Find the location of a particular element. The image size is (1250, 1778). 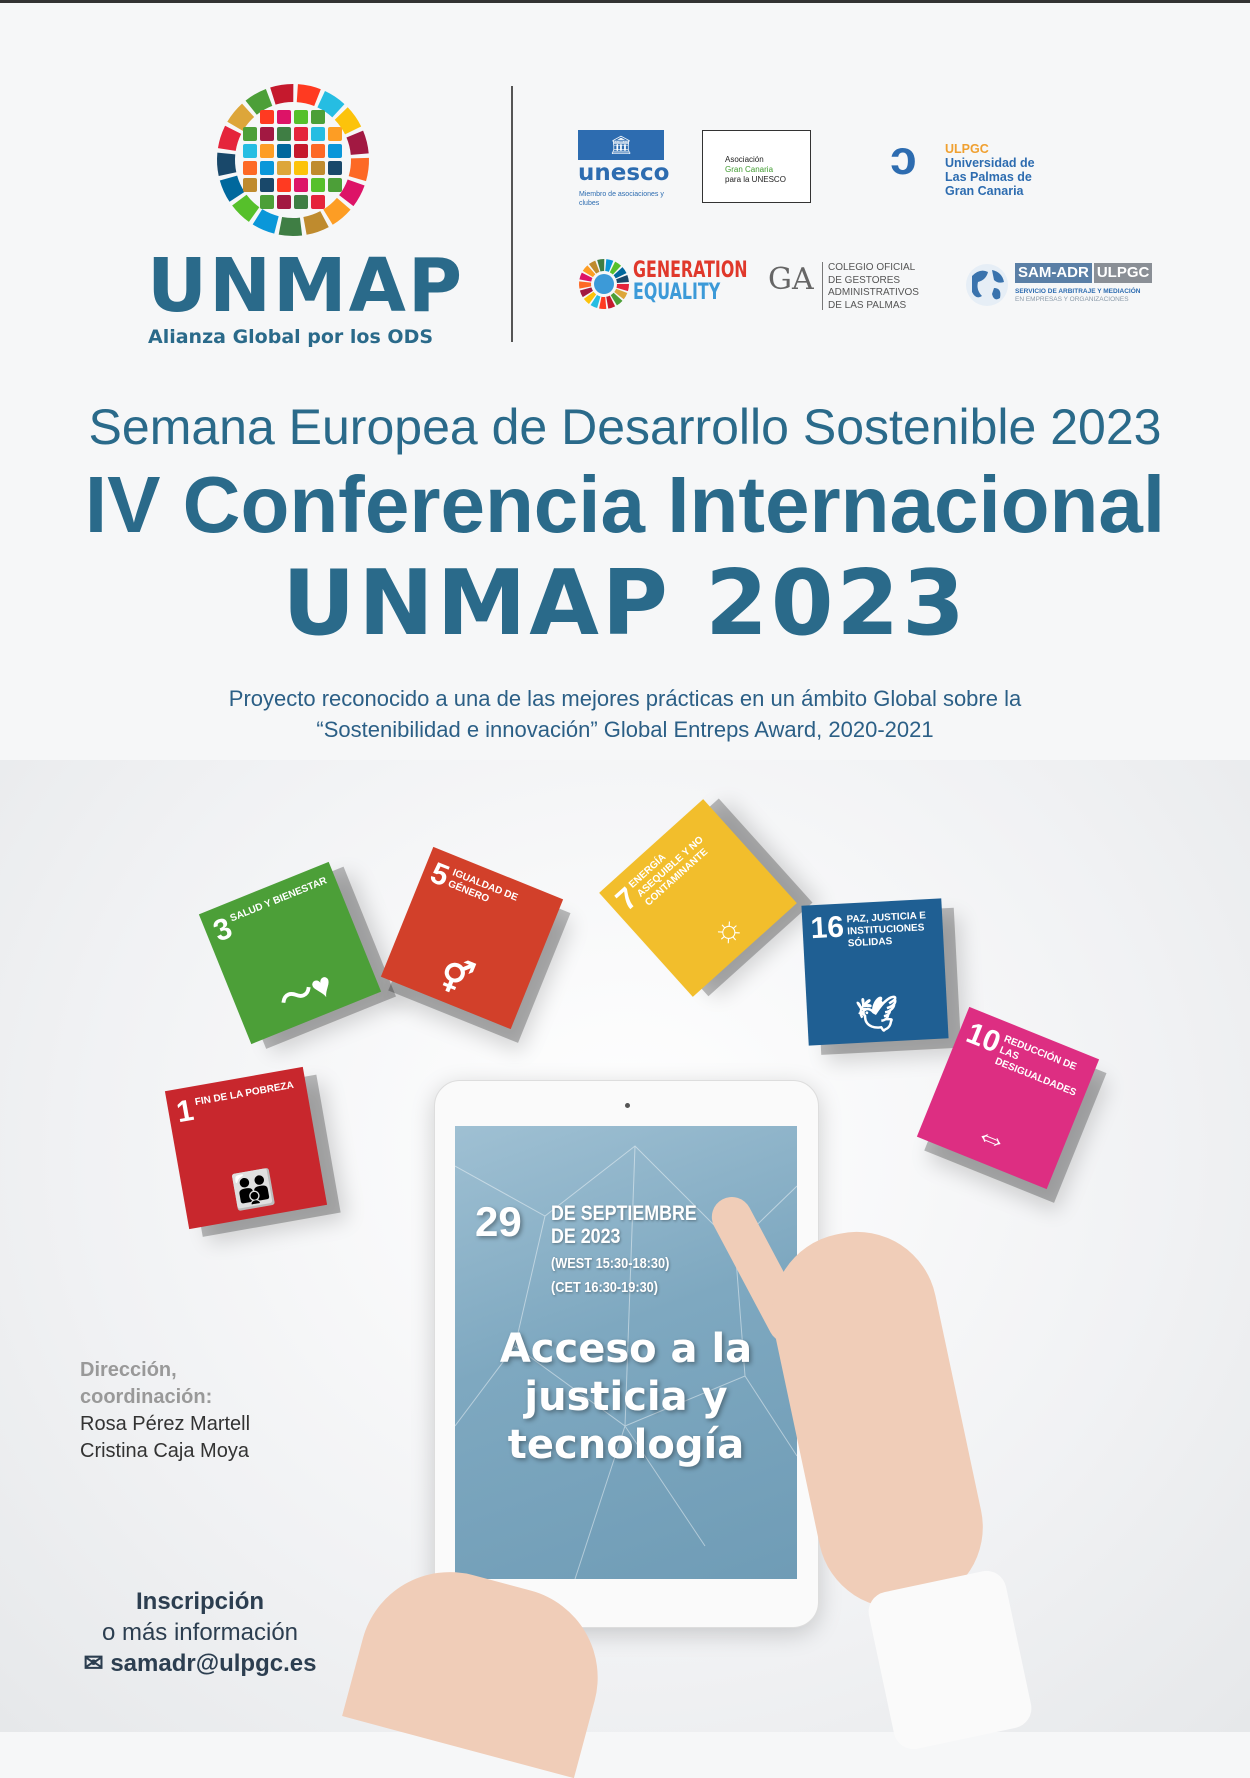

time-cet: (CET 16:30-19:30) is located at coordinates (605, 1287).